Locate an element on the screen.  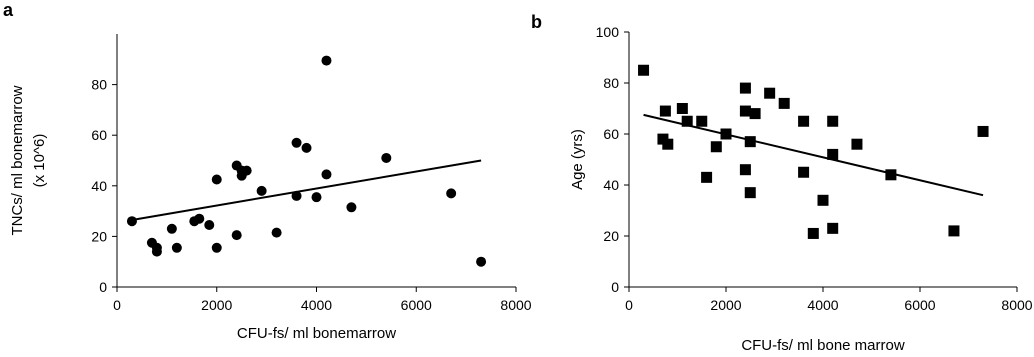
panel-b-xlabel: CFU-fs/ ml bone marrow is located at coordinates (823, 345).